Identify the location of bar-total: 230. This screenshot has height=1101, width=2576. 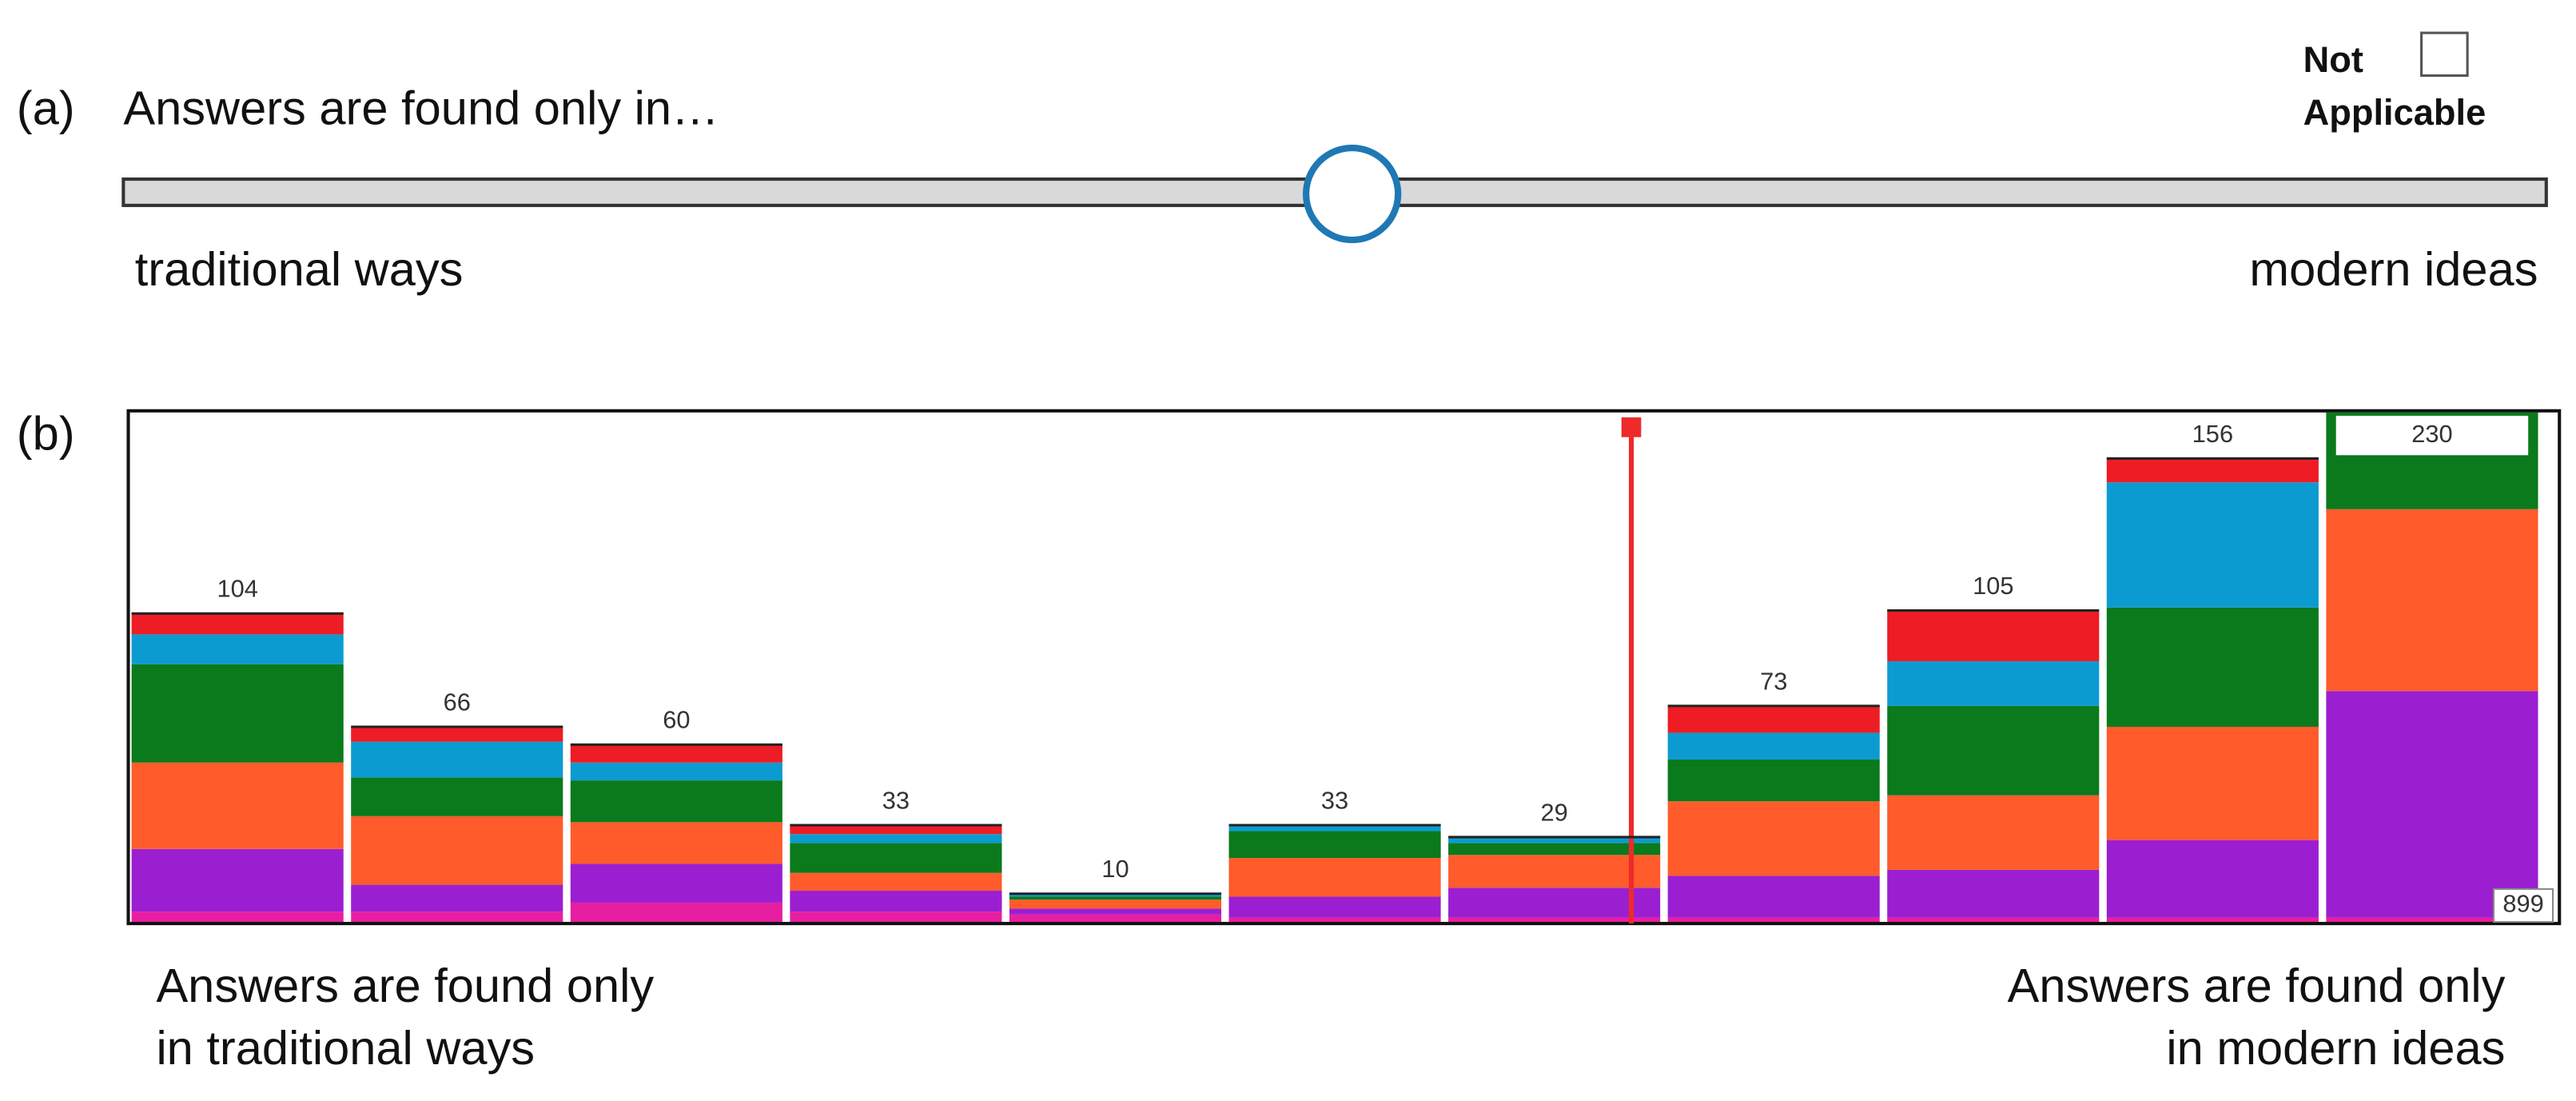
(2431, 434).